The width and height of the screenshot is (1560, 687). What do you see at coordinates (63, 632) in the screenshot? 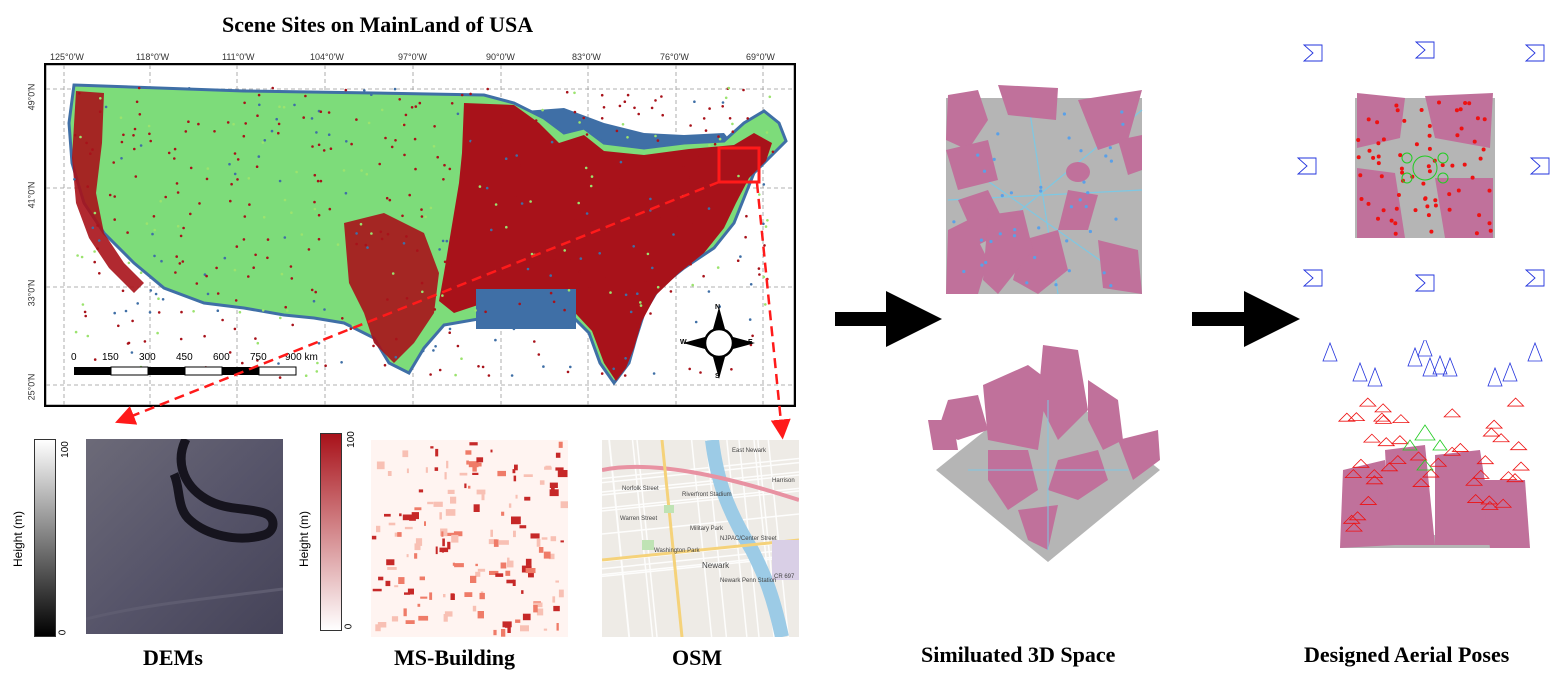
I see `dem-colorbar-min: 0` at bounding box center [63, 632].